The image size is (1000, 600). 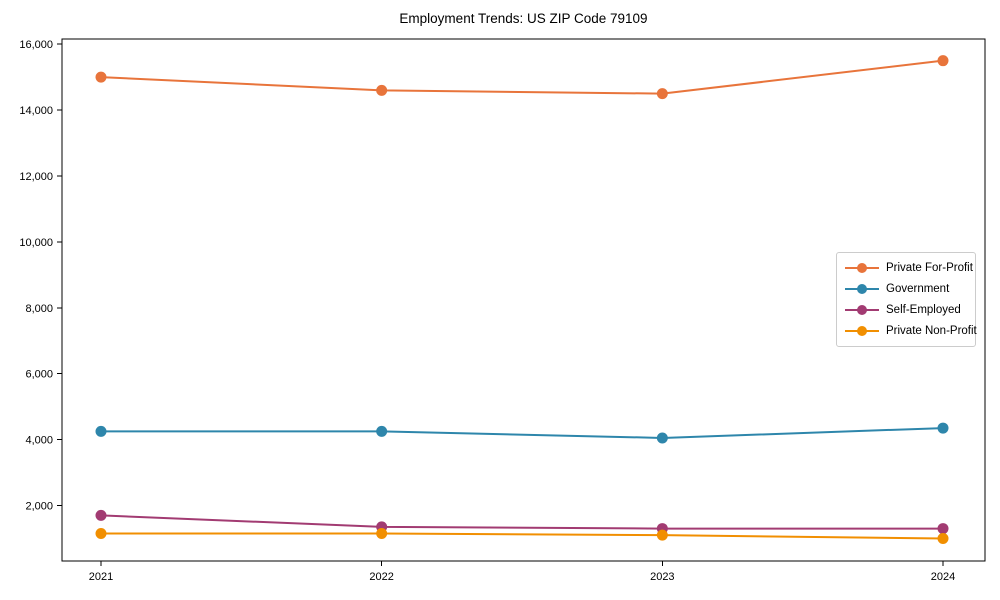 I want to click on legend-item-private-non-profit: Private Non-Profit, so click(x=911, y=331).